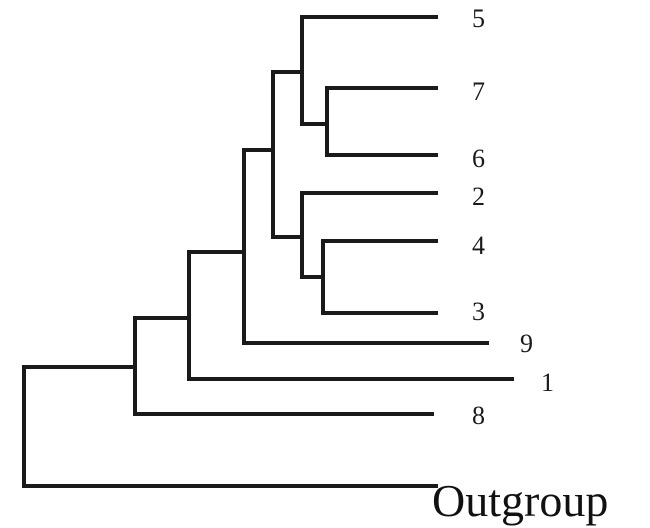 This screenshot has height=528, width=650. What do you see at coordinates (520, 500) in the screenshot?
I see `leaf-label-outgroup: Outgroup` at bounding box center [520, 500].